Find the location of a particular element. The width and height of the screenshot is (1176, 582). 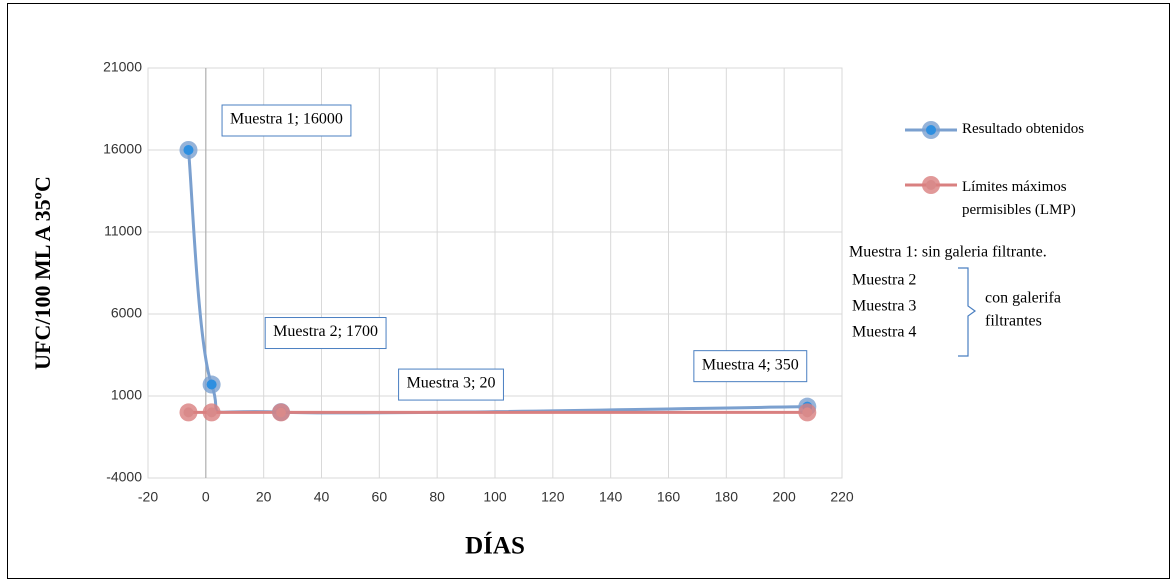

y-tick-label: 1000 is located at coordinates (126, 395).